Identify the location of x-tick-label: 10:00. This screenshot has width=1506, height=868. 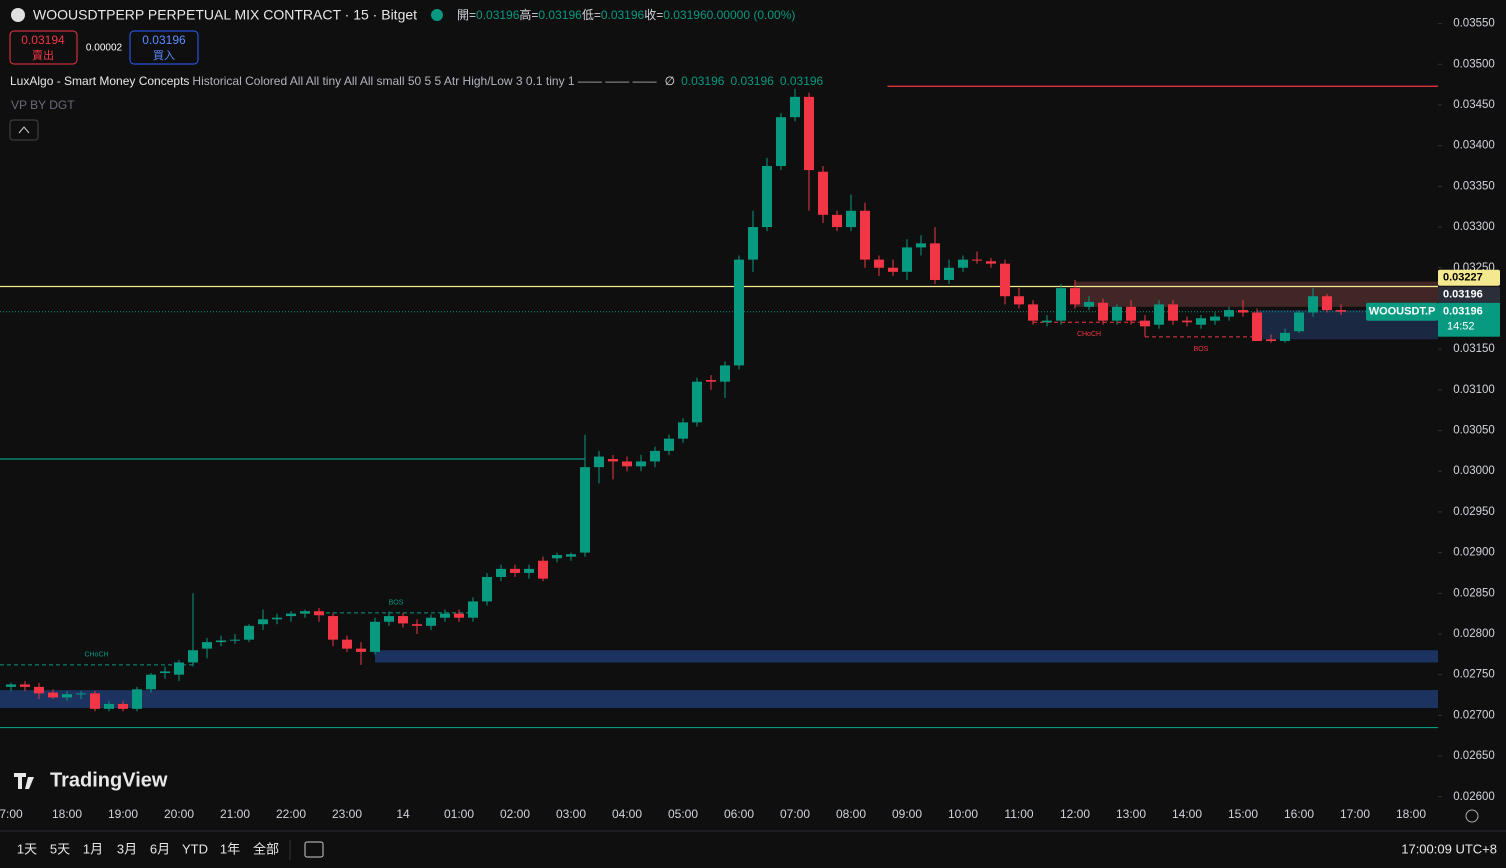
(963, 814).